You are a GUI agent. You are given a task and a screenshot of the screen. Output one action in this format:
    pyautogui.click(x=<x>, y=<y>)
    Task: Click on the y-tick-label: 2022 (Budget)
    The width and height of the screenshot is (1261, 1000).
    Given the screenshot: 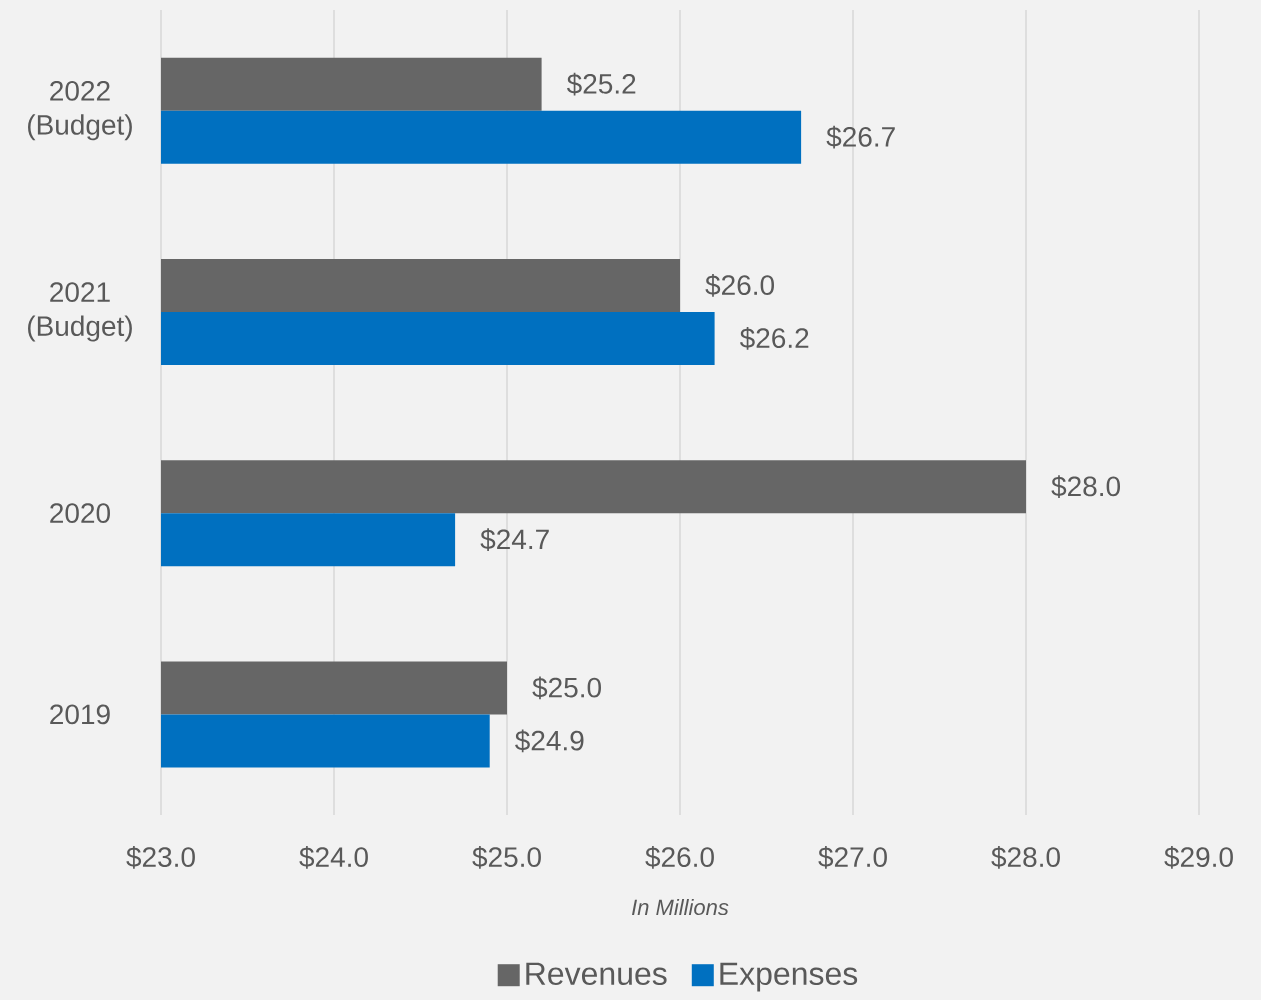 What is the action you would take?
    pyautogui.click(x=80, y=110)
    